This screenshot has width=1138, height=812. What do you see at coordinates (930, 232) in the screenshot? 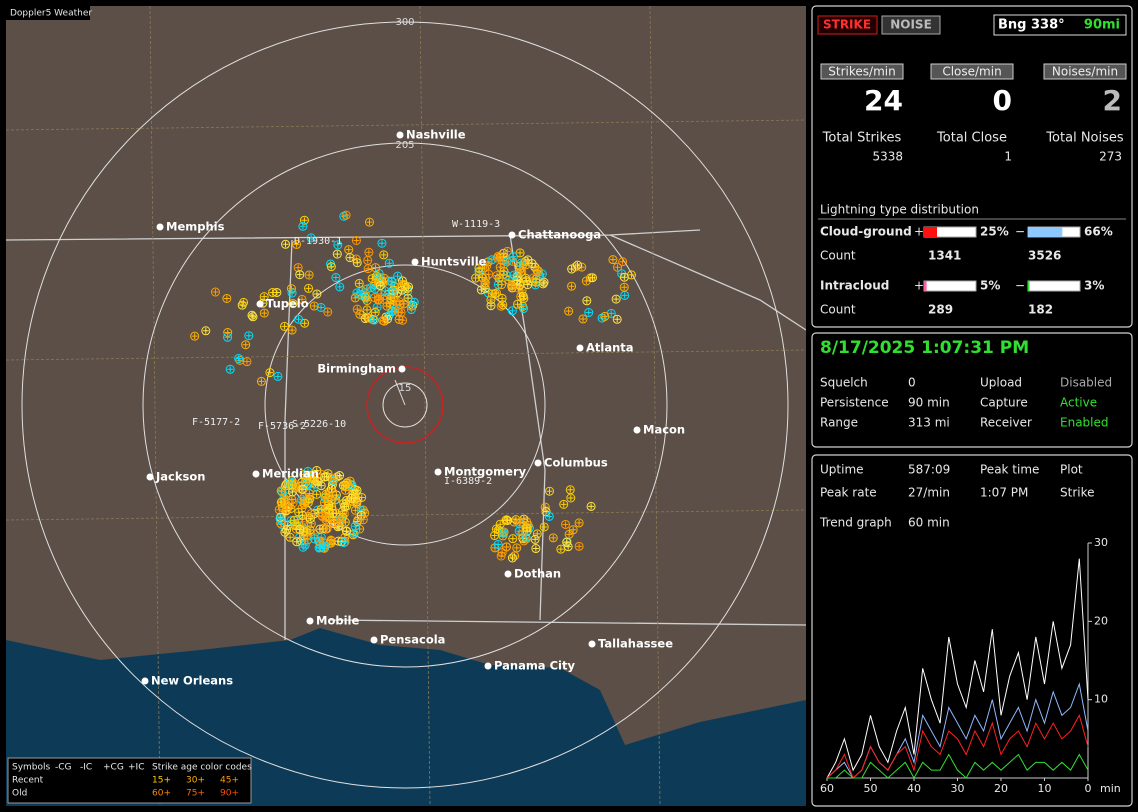
I see `pct-bar` at bounding box center [930, 232].